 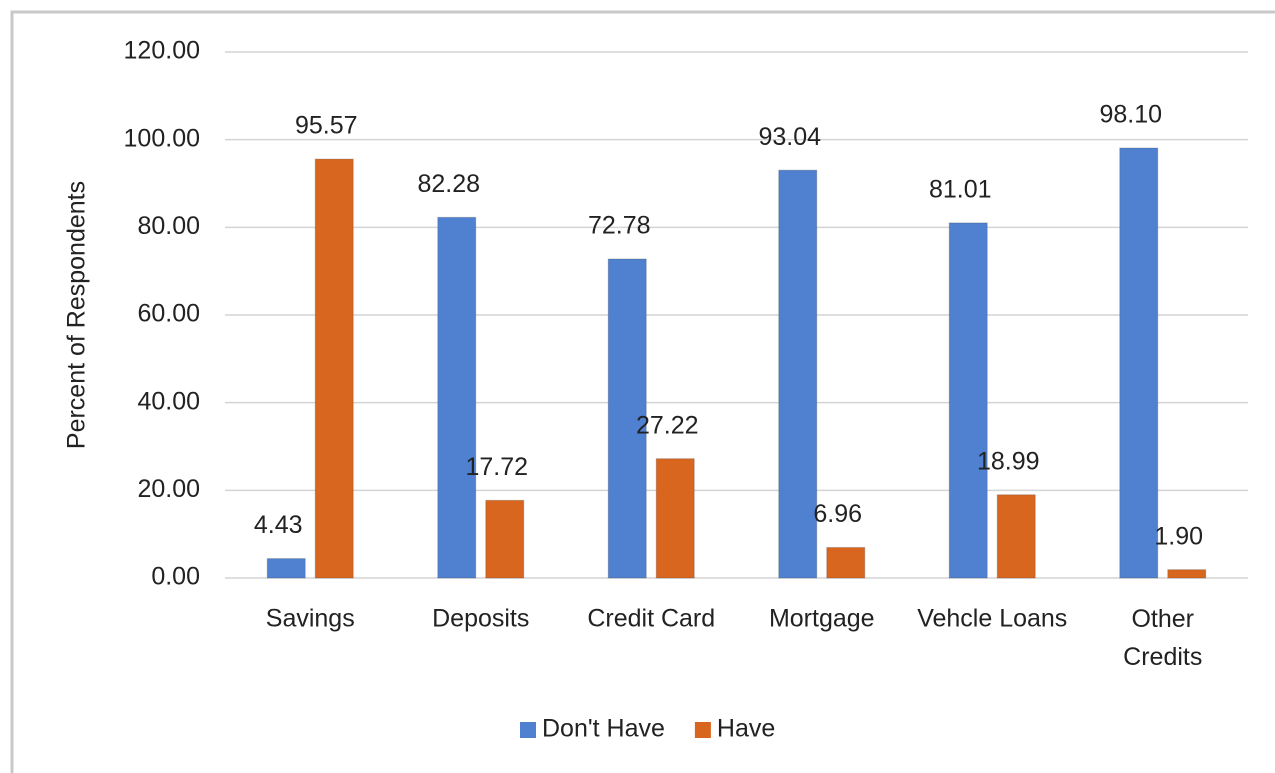 I want to click on y-axis-label: Percent of Respondents, so click(x=77, y=315).